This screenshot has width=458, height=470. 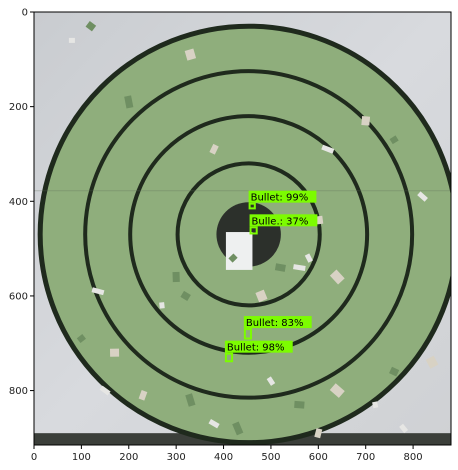 What do you see at coordinates (34, 457) in the screenshot?
I see `x-tick-label: 0` at bounding box center [34, 457].